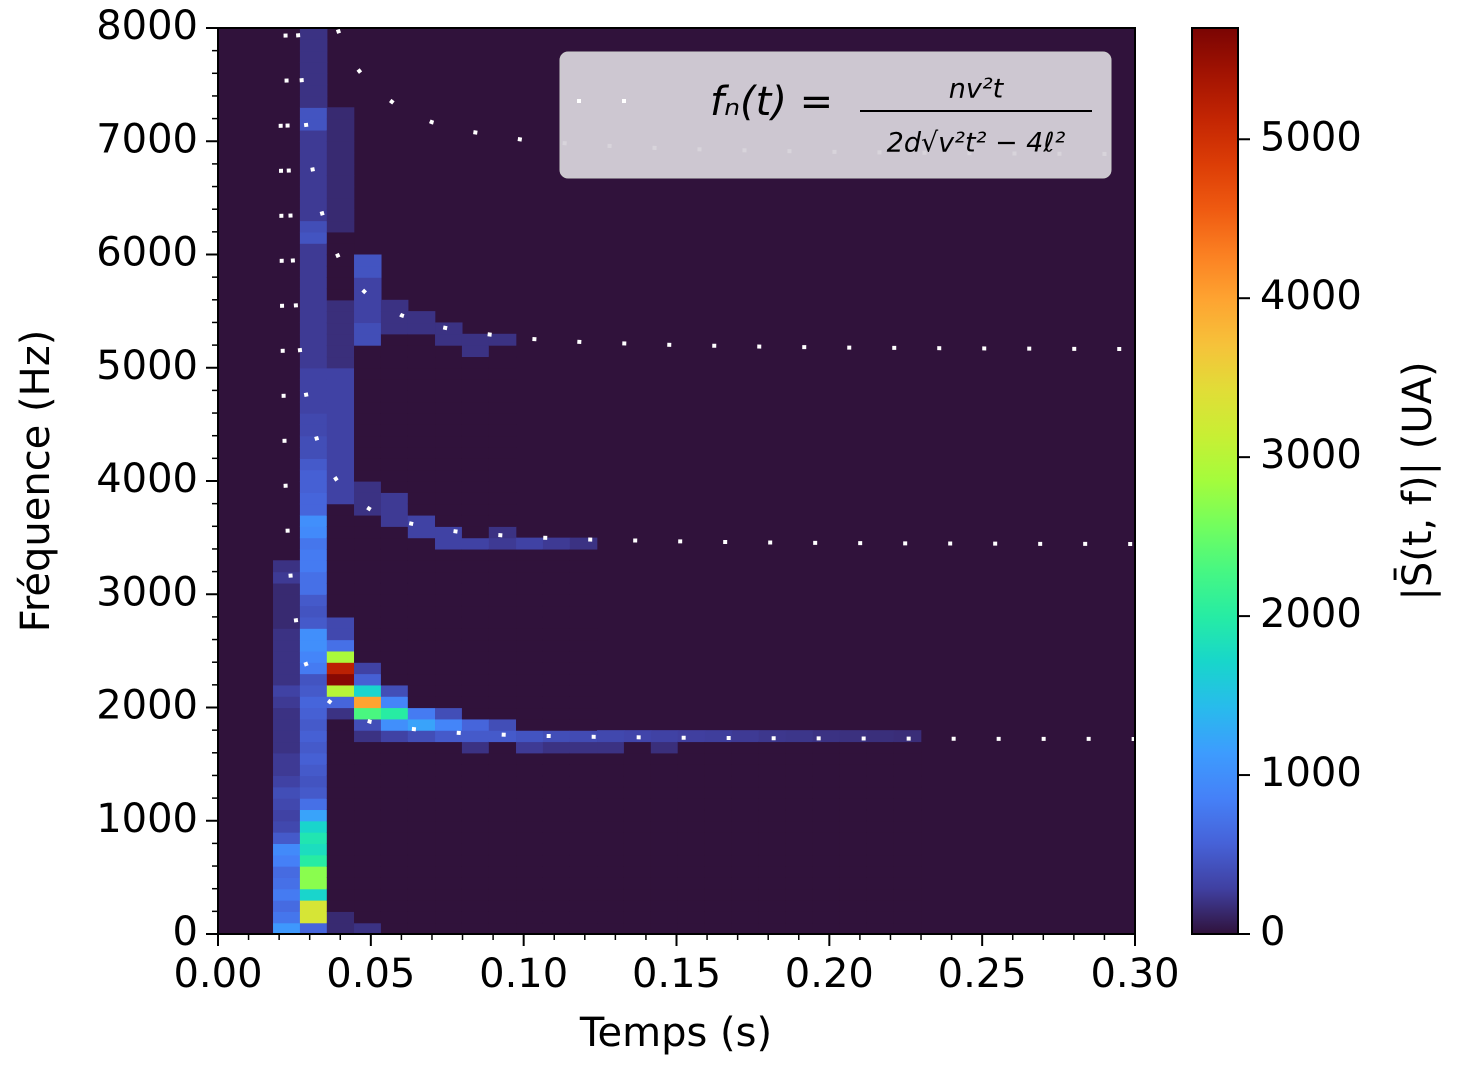 This screenshot has width=1464, height=1073. Describe the element at coordinates (1311, 137) in the screenshot. I see `colorbar-tick-label: 5000` at that location.